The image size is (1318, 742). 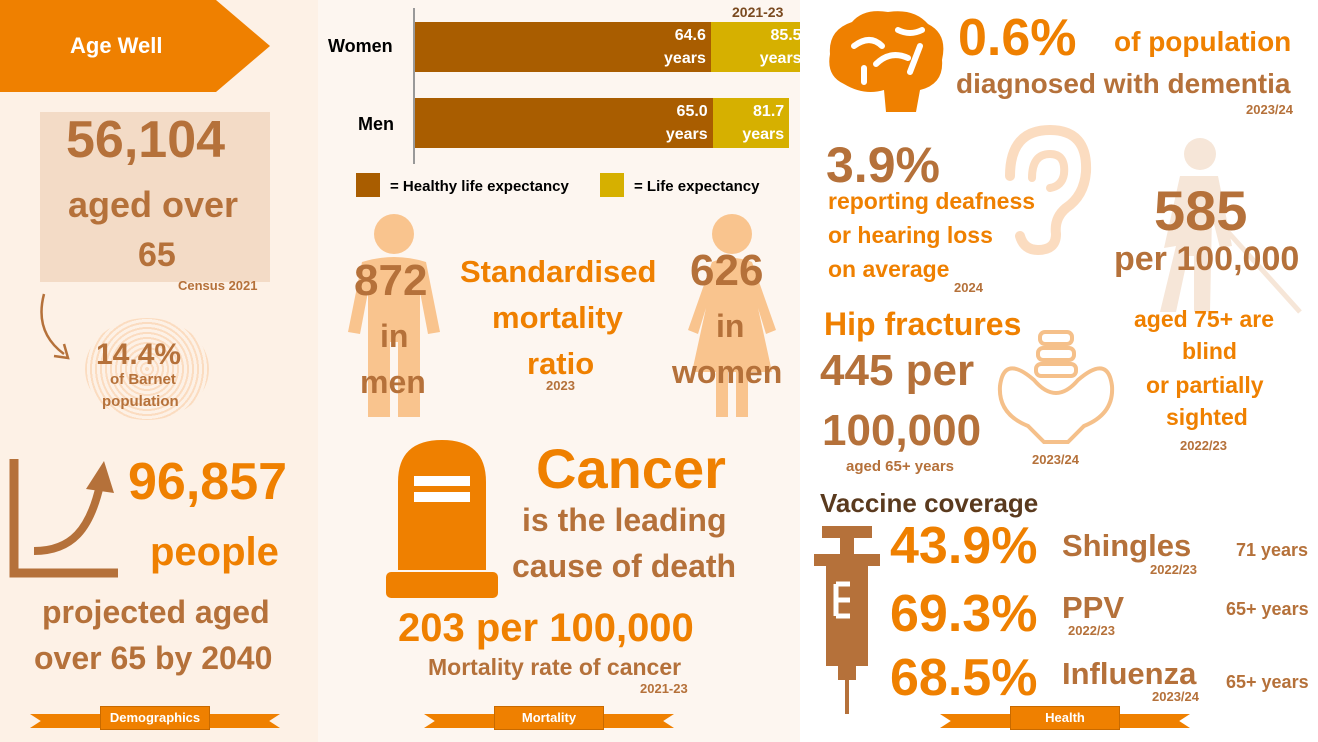 What do you see at coordinates (1056, 387) in the screenshot?
I see `pelvis-icon` at bounding box center [1056, 387].